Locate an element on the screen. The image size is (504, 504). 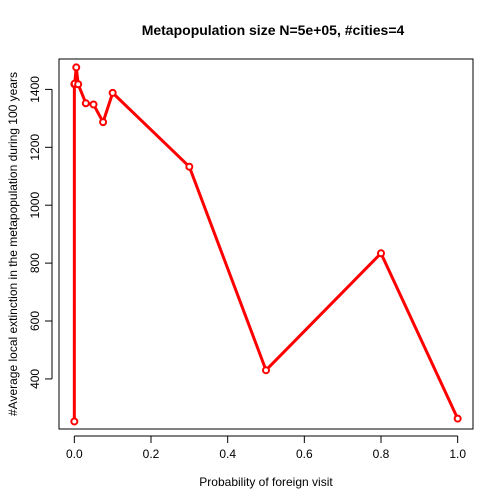
x-tick-label: 0.6 is located at coordinates (304, 454).